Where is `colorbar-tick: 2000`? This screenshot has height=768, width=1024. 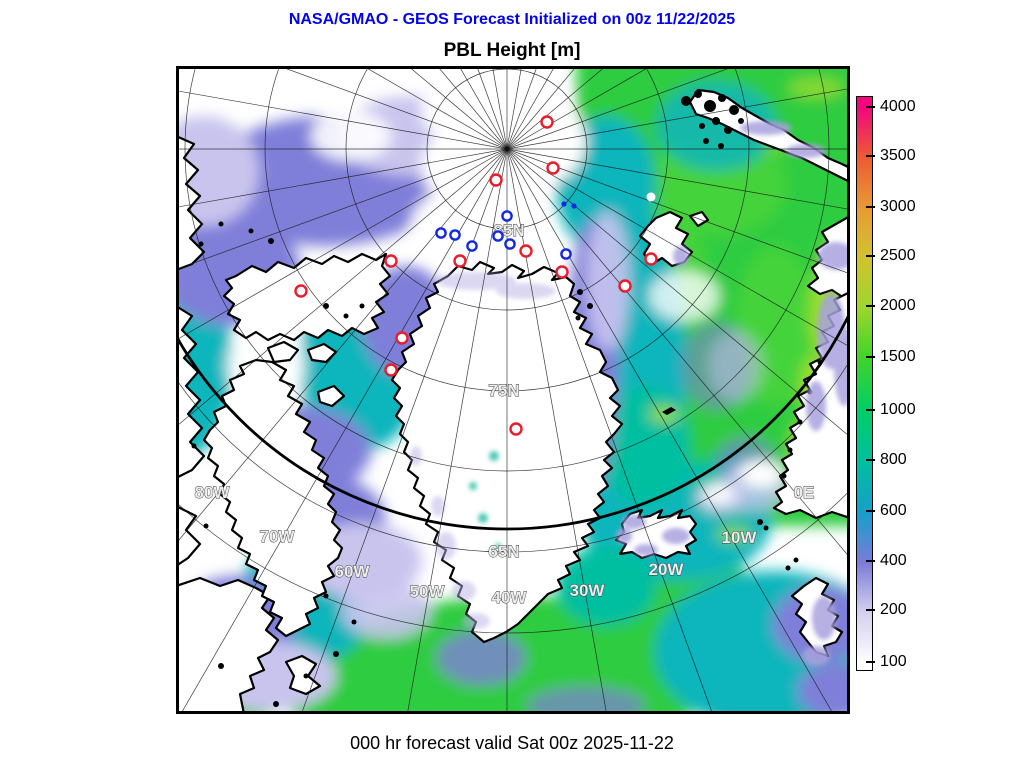 colorbar-tick: 2000 is located at coordinates (891, 306).